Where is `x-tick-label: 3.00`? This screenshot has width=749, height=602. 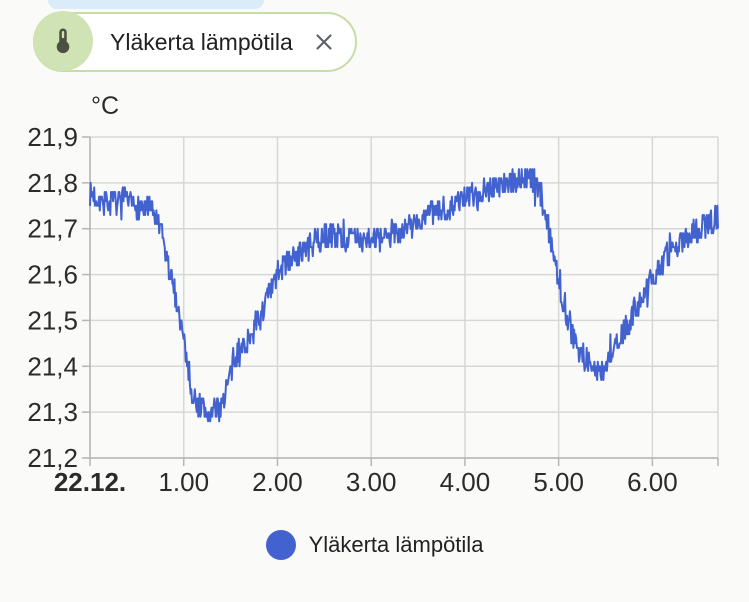
x-tick-label: 3.00 is located at coordinates (371, 482).